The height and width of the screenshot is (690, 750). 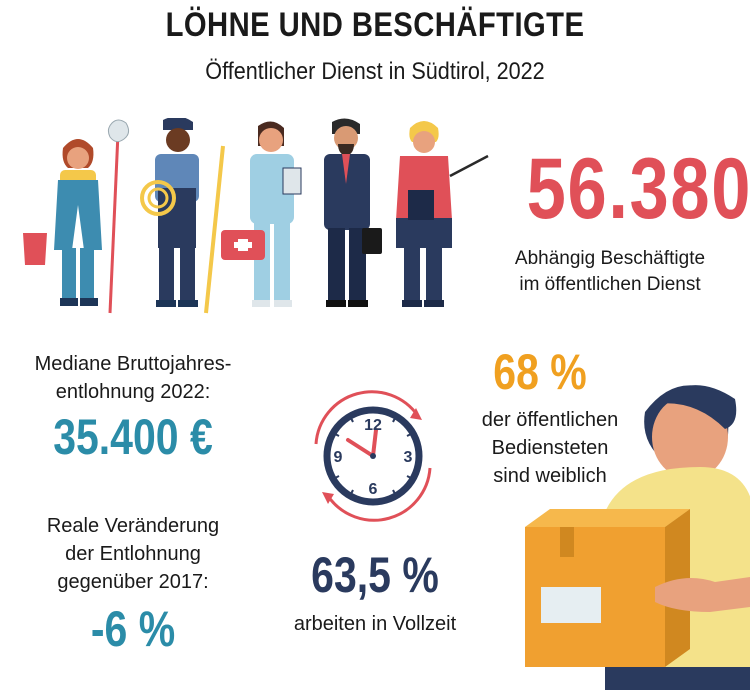 I want to click on worker-cleaner-icon, so click(x=76, y=216).